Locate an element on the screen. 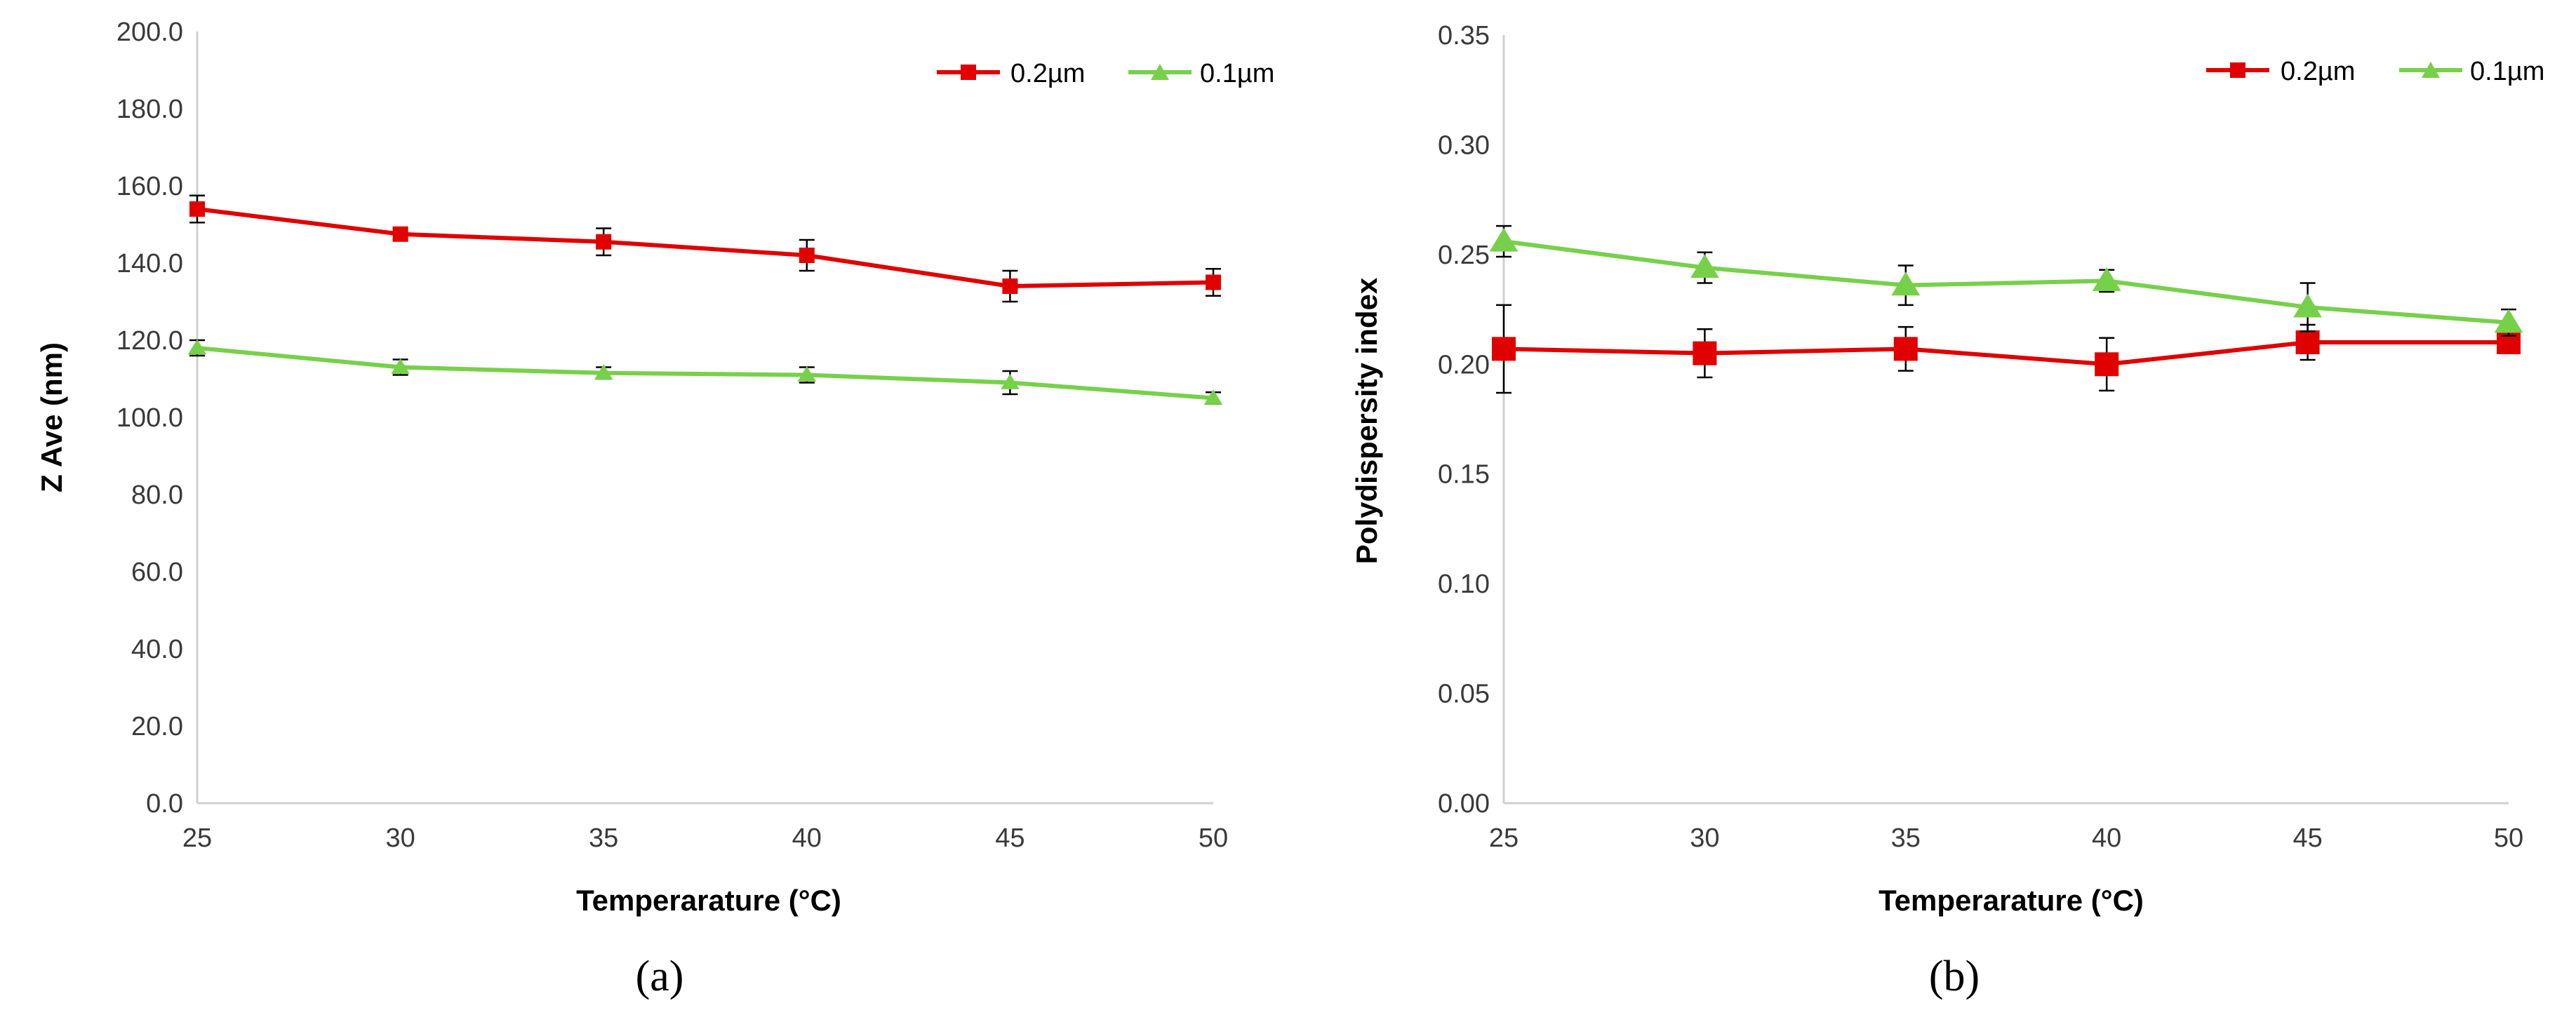 The image size is (2576, 1022). y-tick-label: 160.0 is located at coordinates (149, 186).